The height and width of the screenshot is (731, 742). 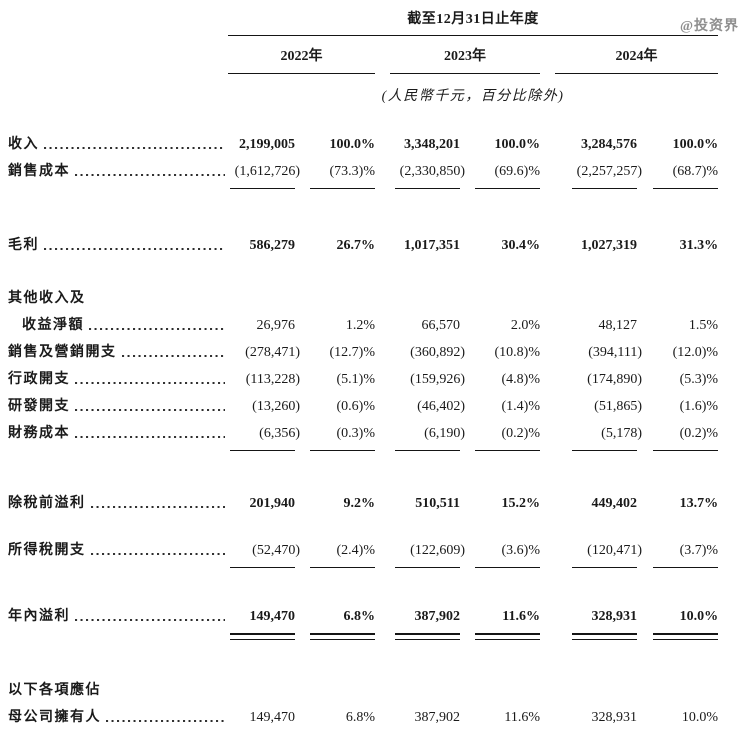 I want to click on cell-text: 449,402, so click(x=614, y=503).